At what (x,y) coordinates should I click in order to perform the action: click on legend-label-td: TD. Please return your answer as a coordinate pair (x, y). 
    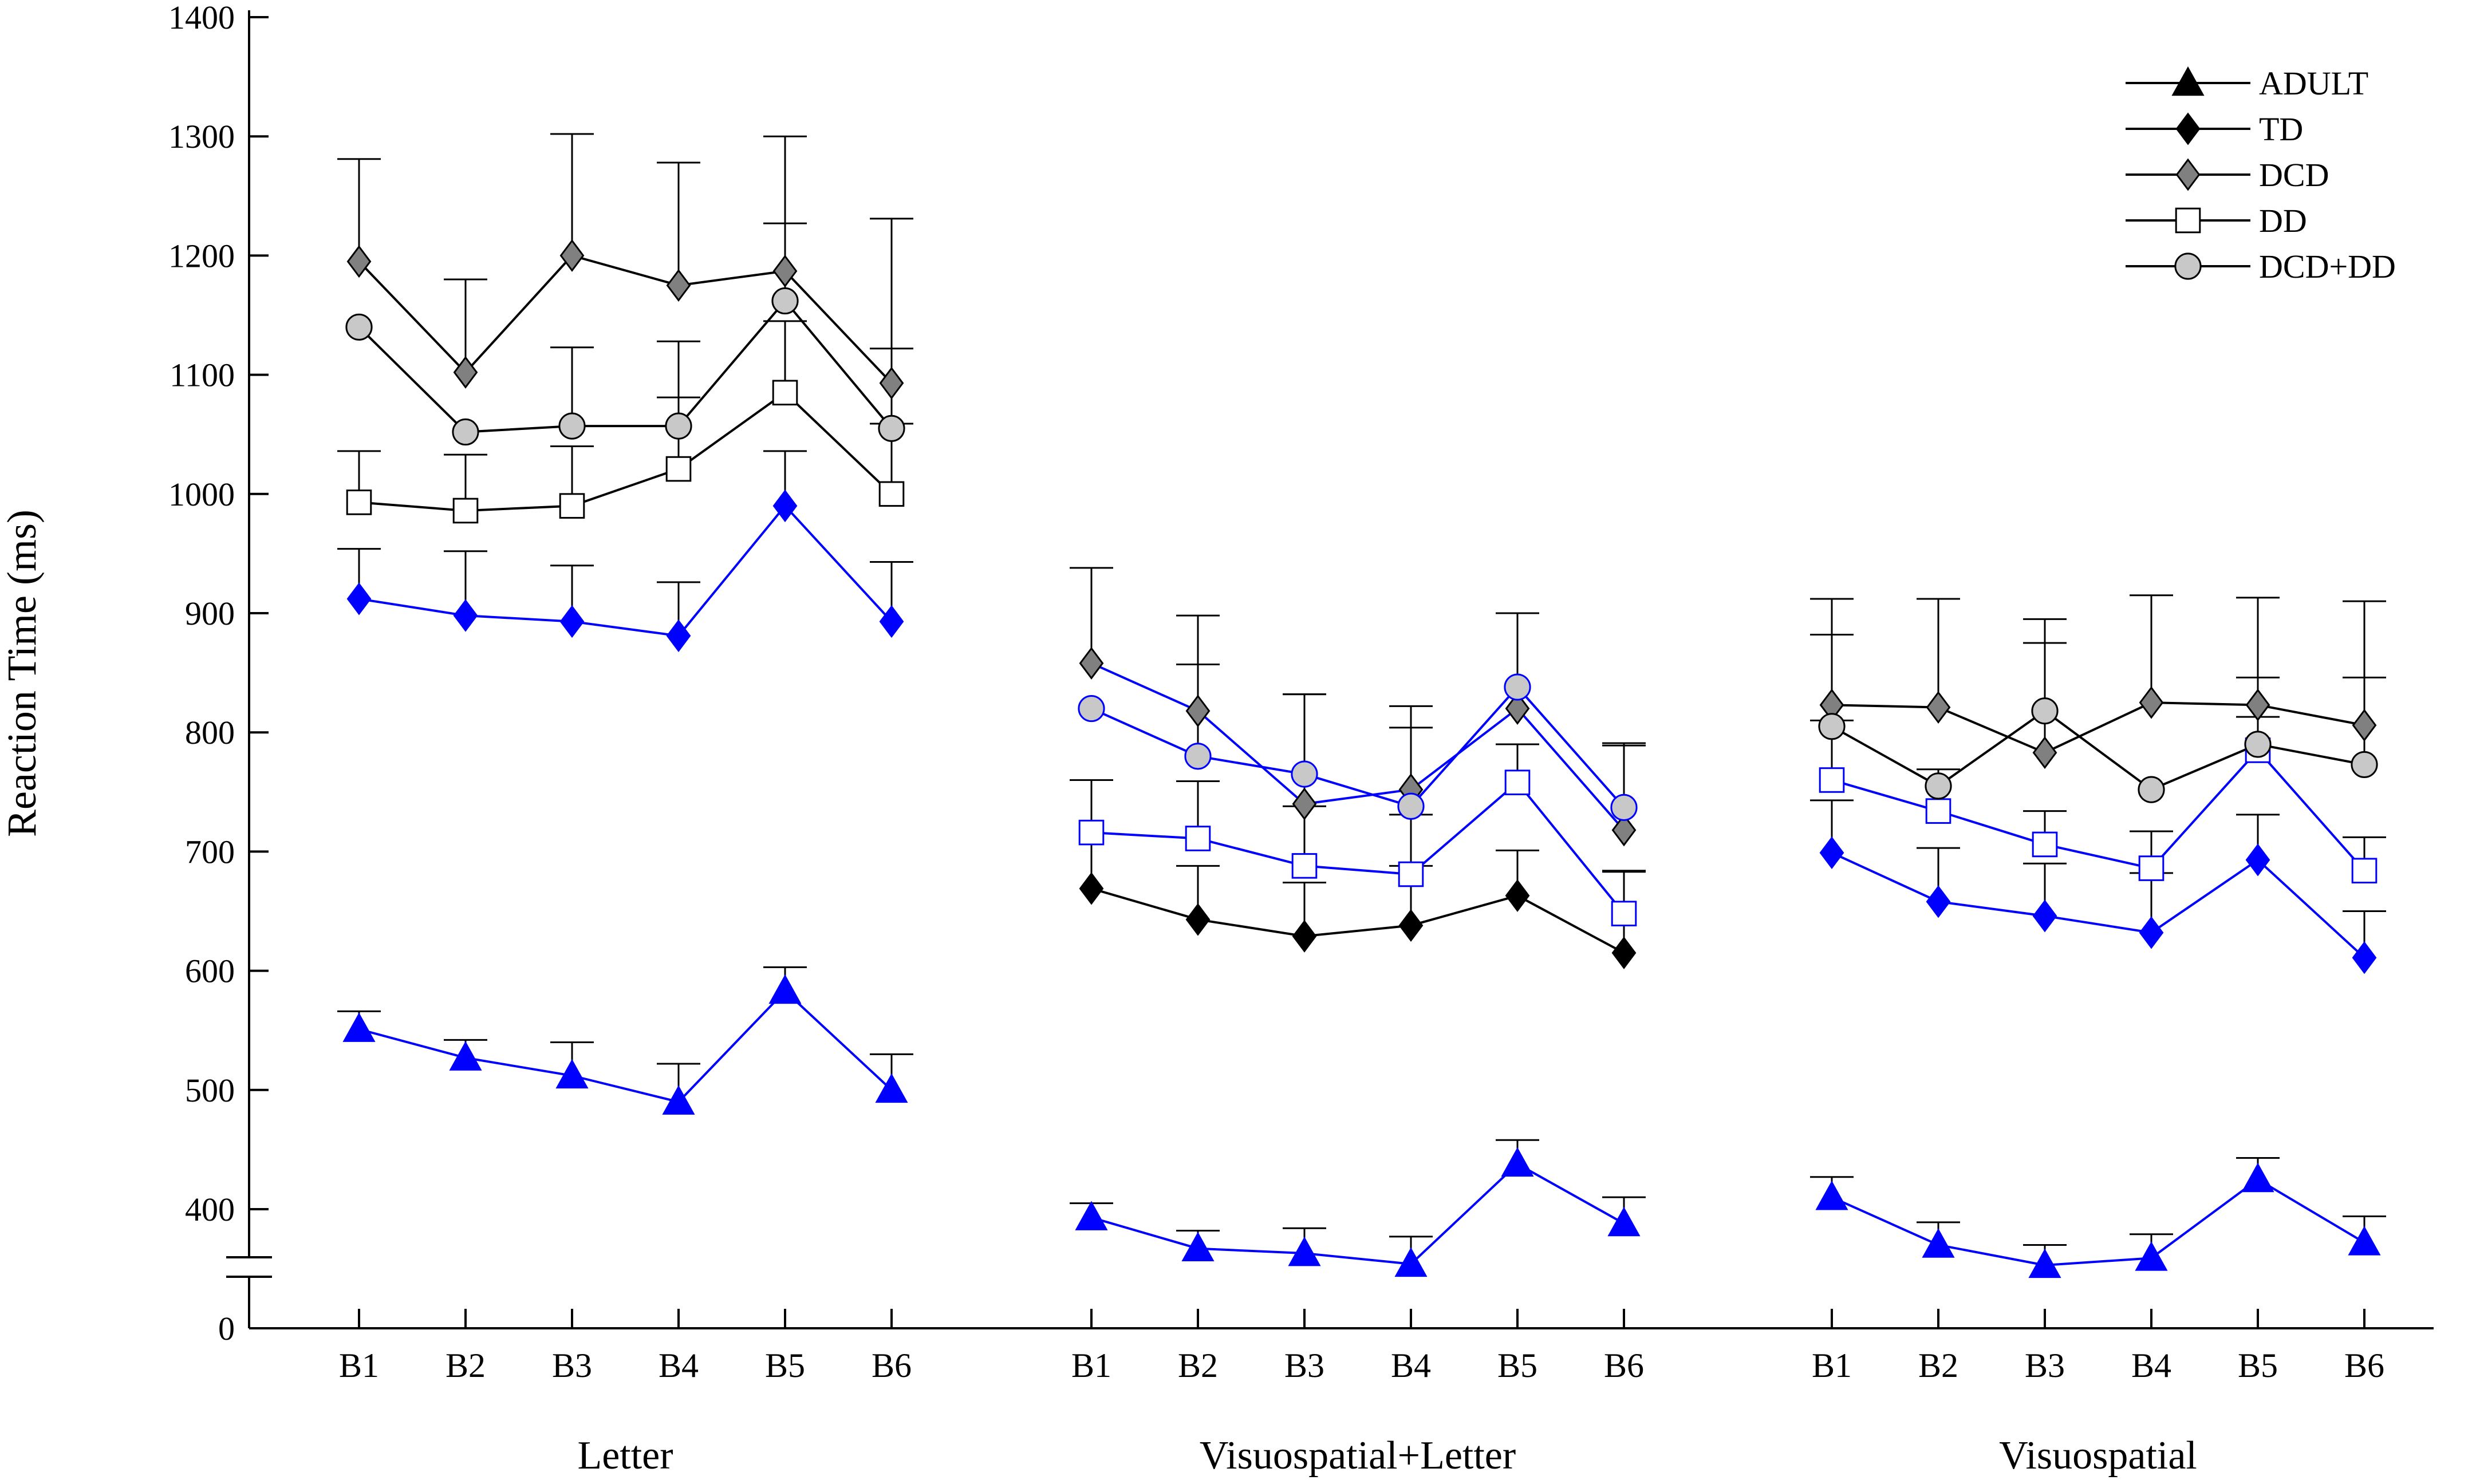
    Looking at the image, I should click on (2281, 129).